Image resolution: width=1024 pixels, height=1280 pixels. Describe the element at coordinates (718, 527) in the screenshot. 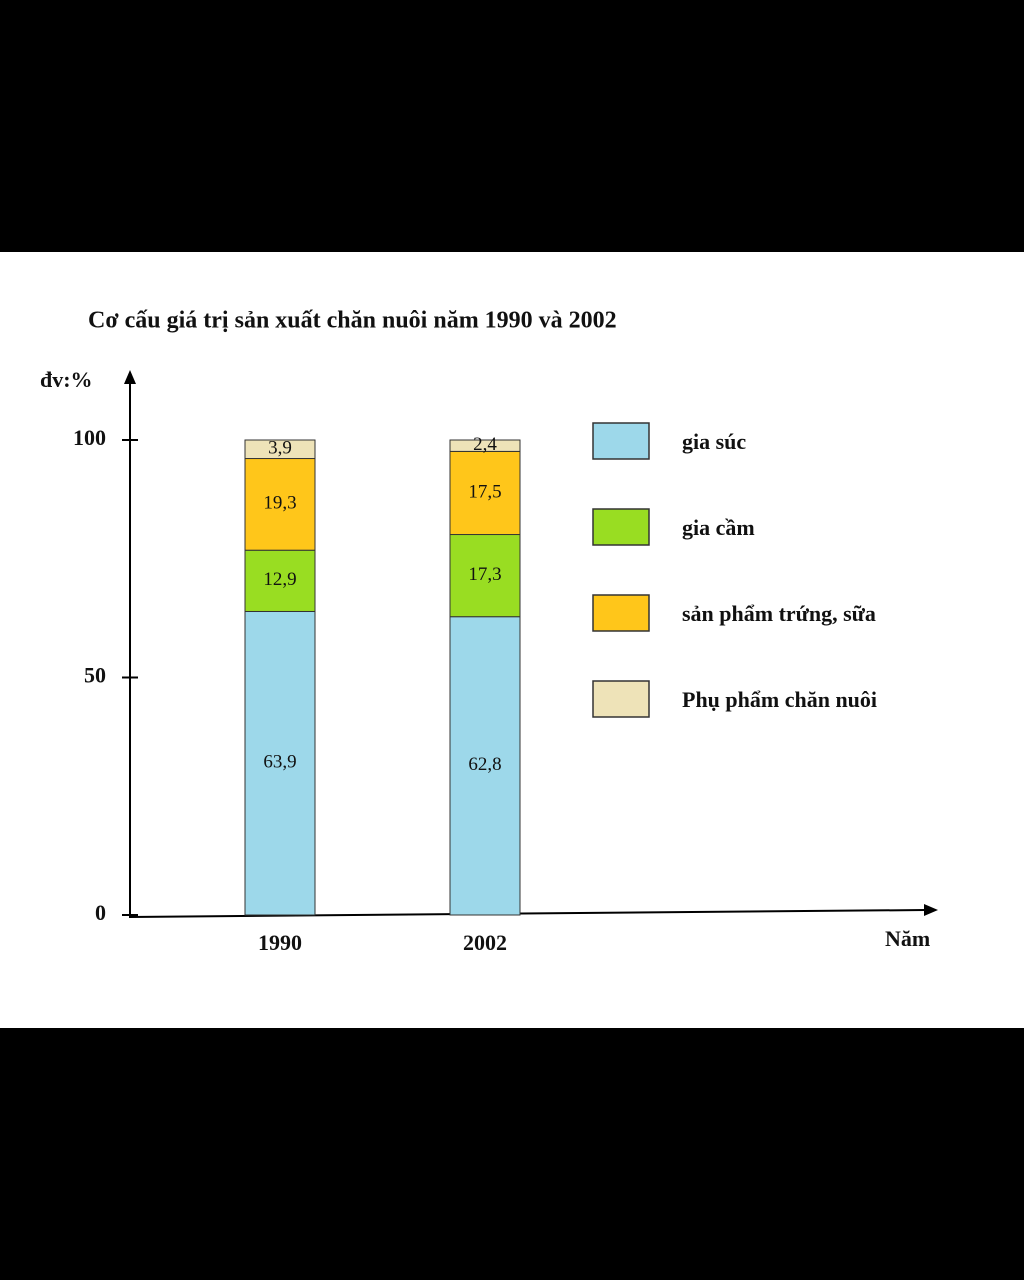

I see `legend-label: gia cầm` at that location.